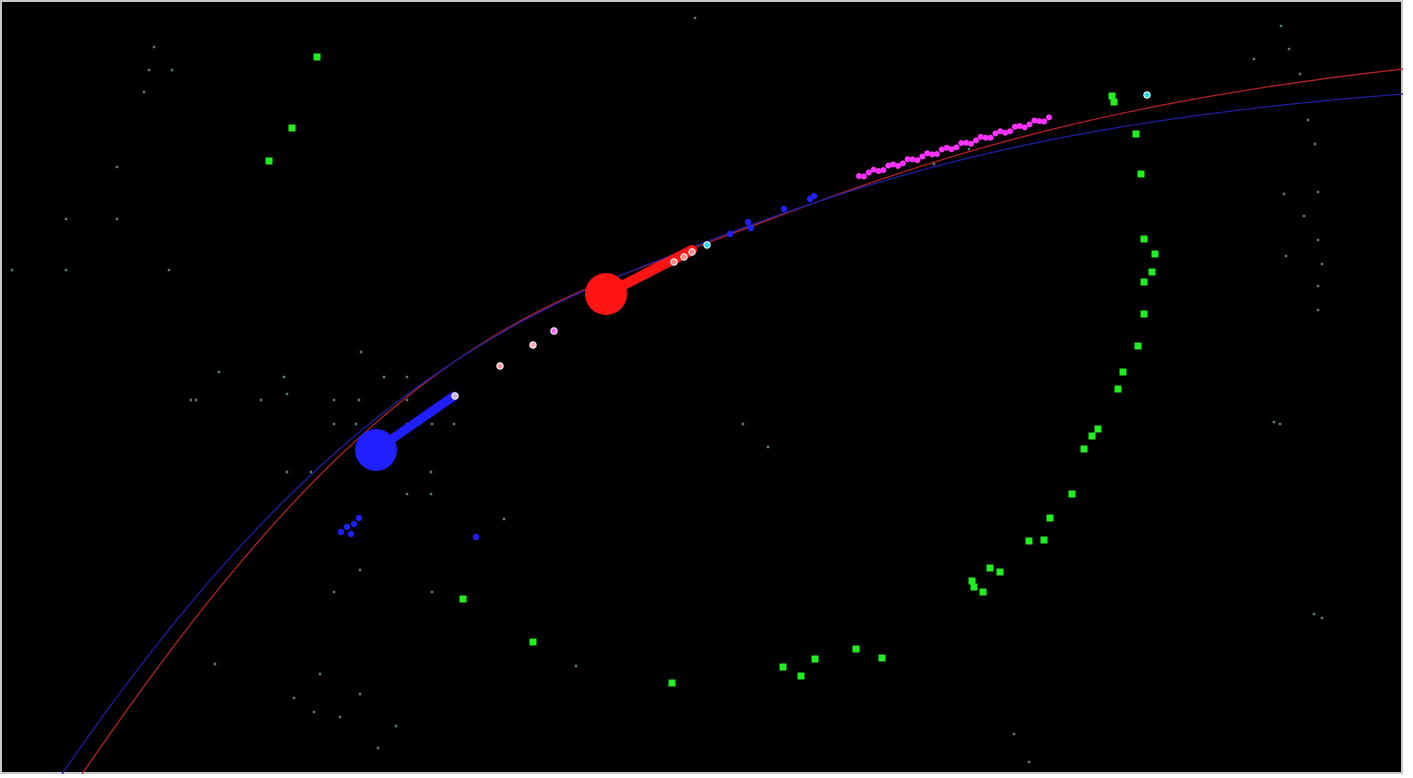 This screenshot has width=1413, height=778. I want to click on red-vertex-marker, so click(606, 294).